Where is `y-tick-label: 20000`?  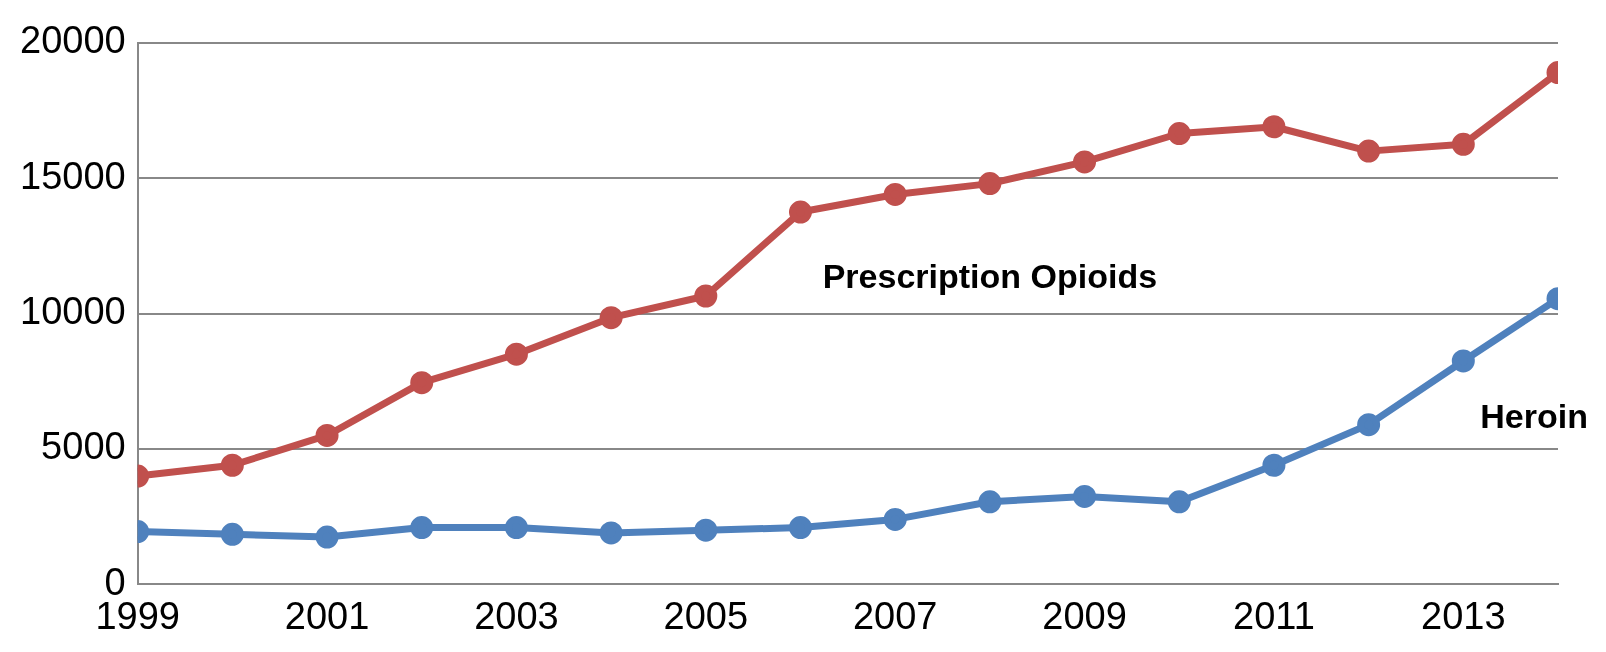 y-tick-label: 20000 is located at coordinates (73, 40).